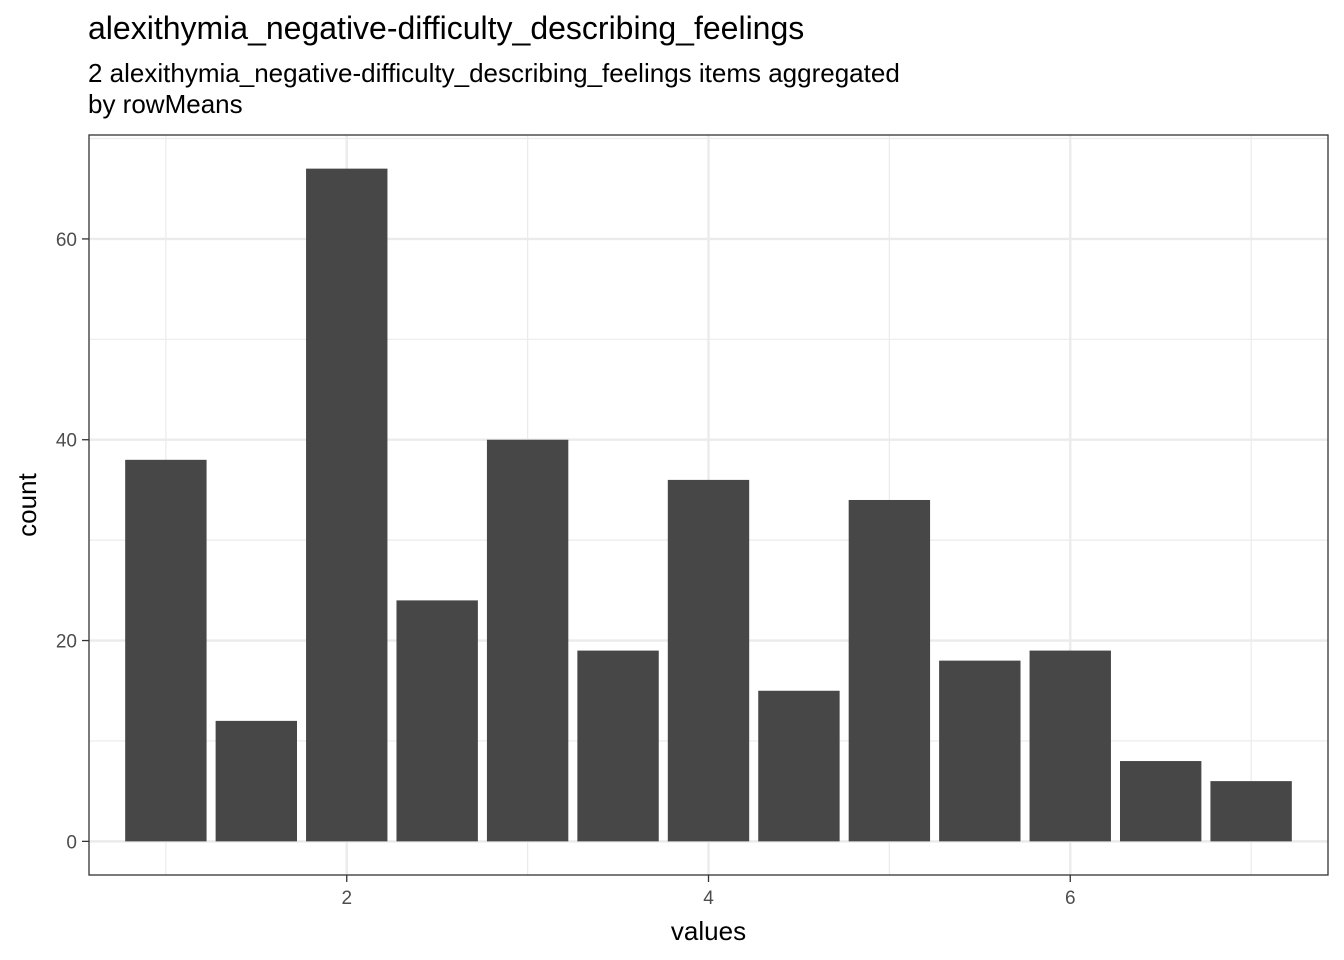  What do you see at coordinates (708, 931) in the screenshot?
I see `x-axis-title: values` at bounding box center [708, 931].